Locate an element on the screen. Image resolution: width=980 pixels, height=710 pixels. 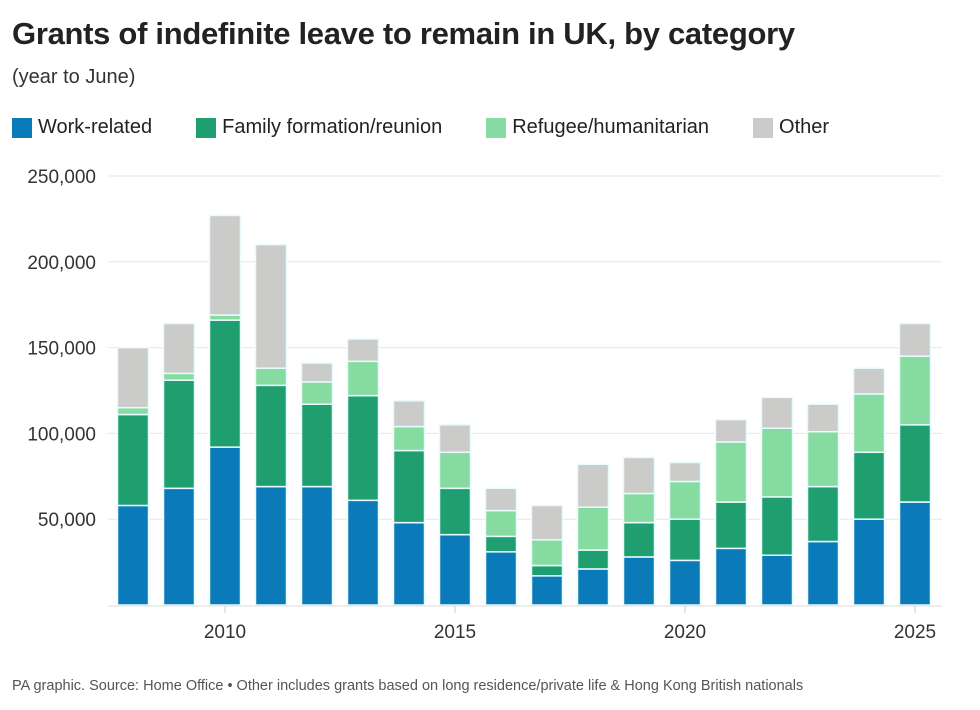
legend-label: Family formation/reunion is located at coordinates (332, 127).